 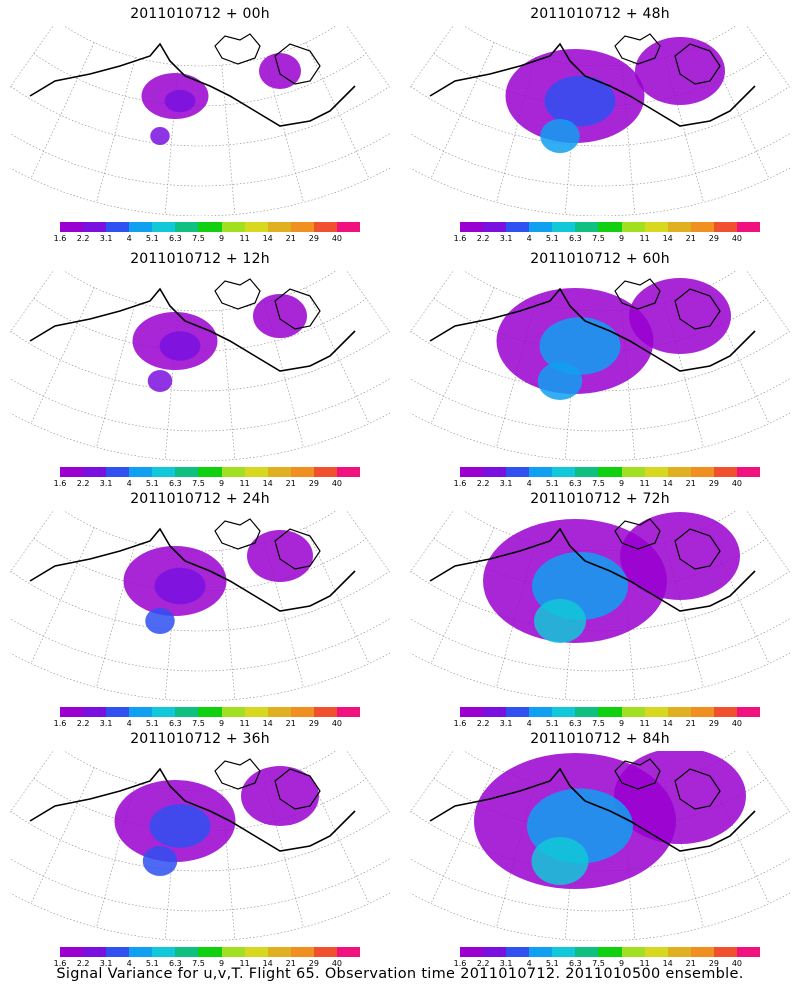 What do you see at coordinates (200, 259) in the screenshot?
I see `panel-title: 2011010712 + 12h` at bounding box center [200, 259].